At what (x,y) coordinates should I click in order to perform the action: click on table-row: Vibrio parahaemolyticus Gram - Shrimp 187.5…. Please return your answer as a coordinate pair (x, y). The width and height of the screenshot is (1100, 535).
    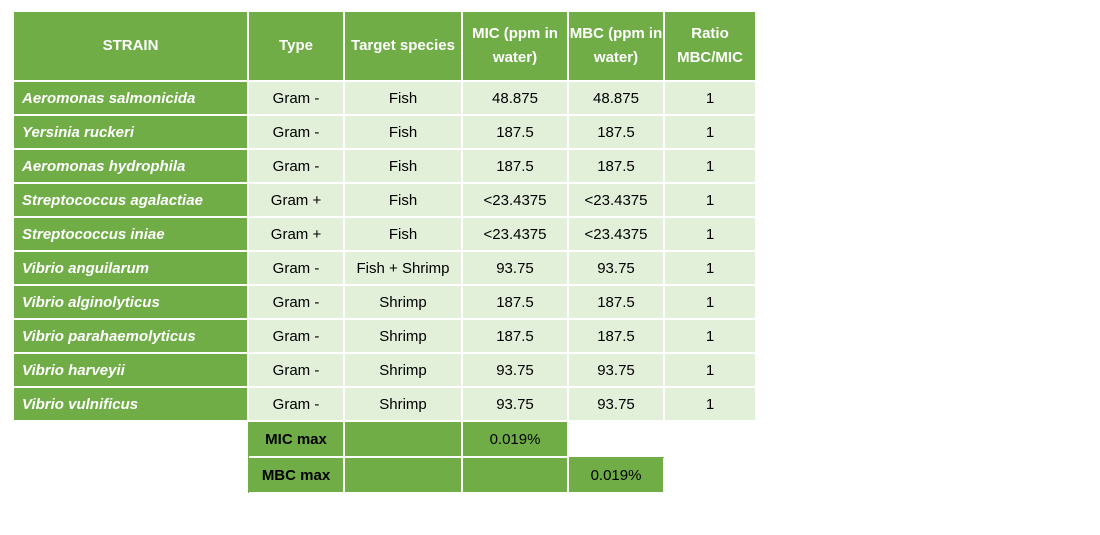
    Looking at the image, I should click on (384, 336).